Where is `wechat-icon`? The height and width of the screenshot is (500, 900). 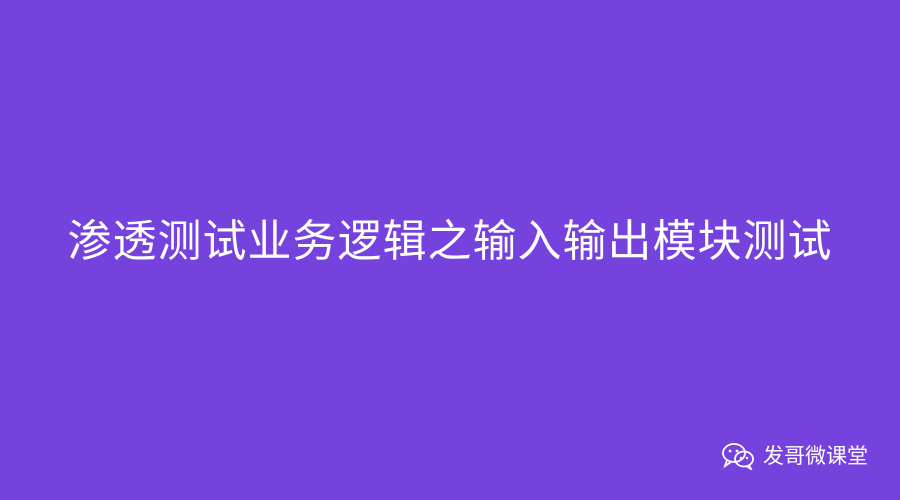
wechat-icon is located at coordinates (738, 457).